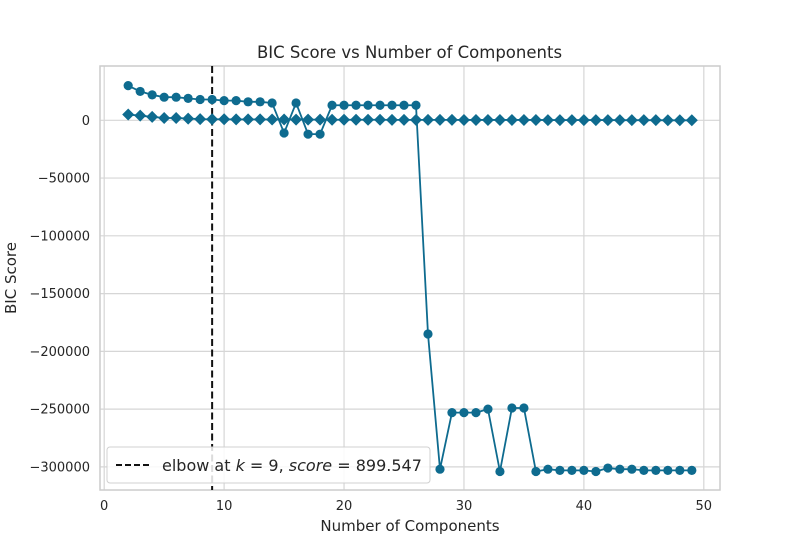 This screenshot has width=800, height=550. What do you see at coordinates (344, 506) in the screenshot?
I see `x-tick-label: 20` at bounding box center [344, 506].